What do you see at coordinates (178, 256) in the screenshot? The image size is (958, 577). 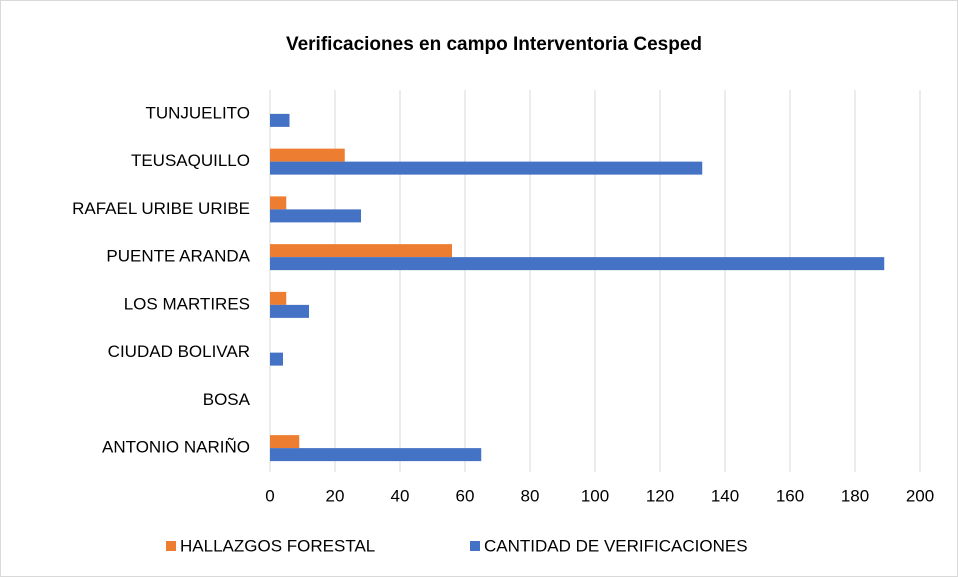 I see `y-tick-label: PUENTE ARANDA` at bounding box center [178, 256].